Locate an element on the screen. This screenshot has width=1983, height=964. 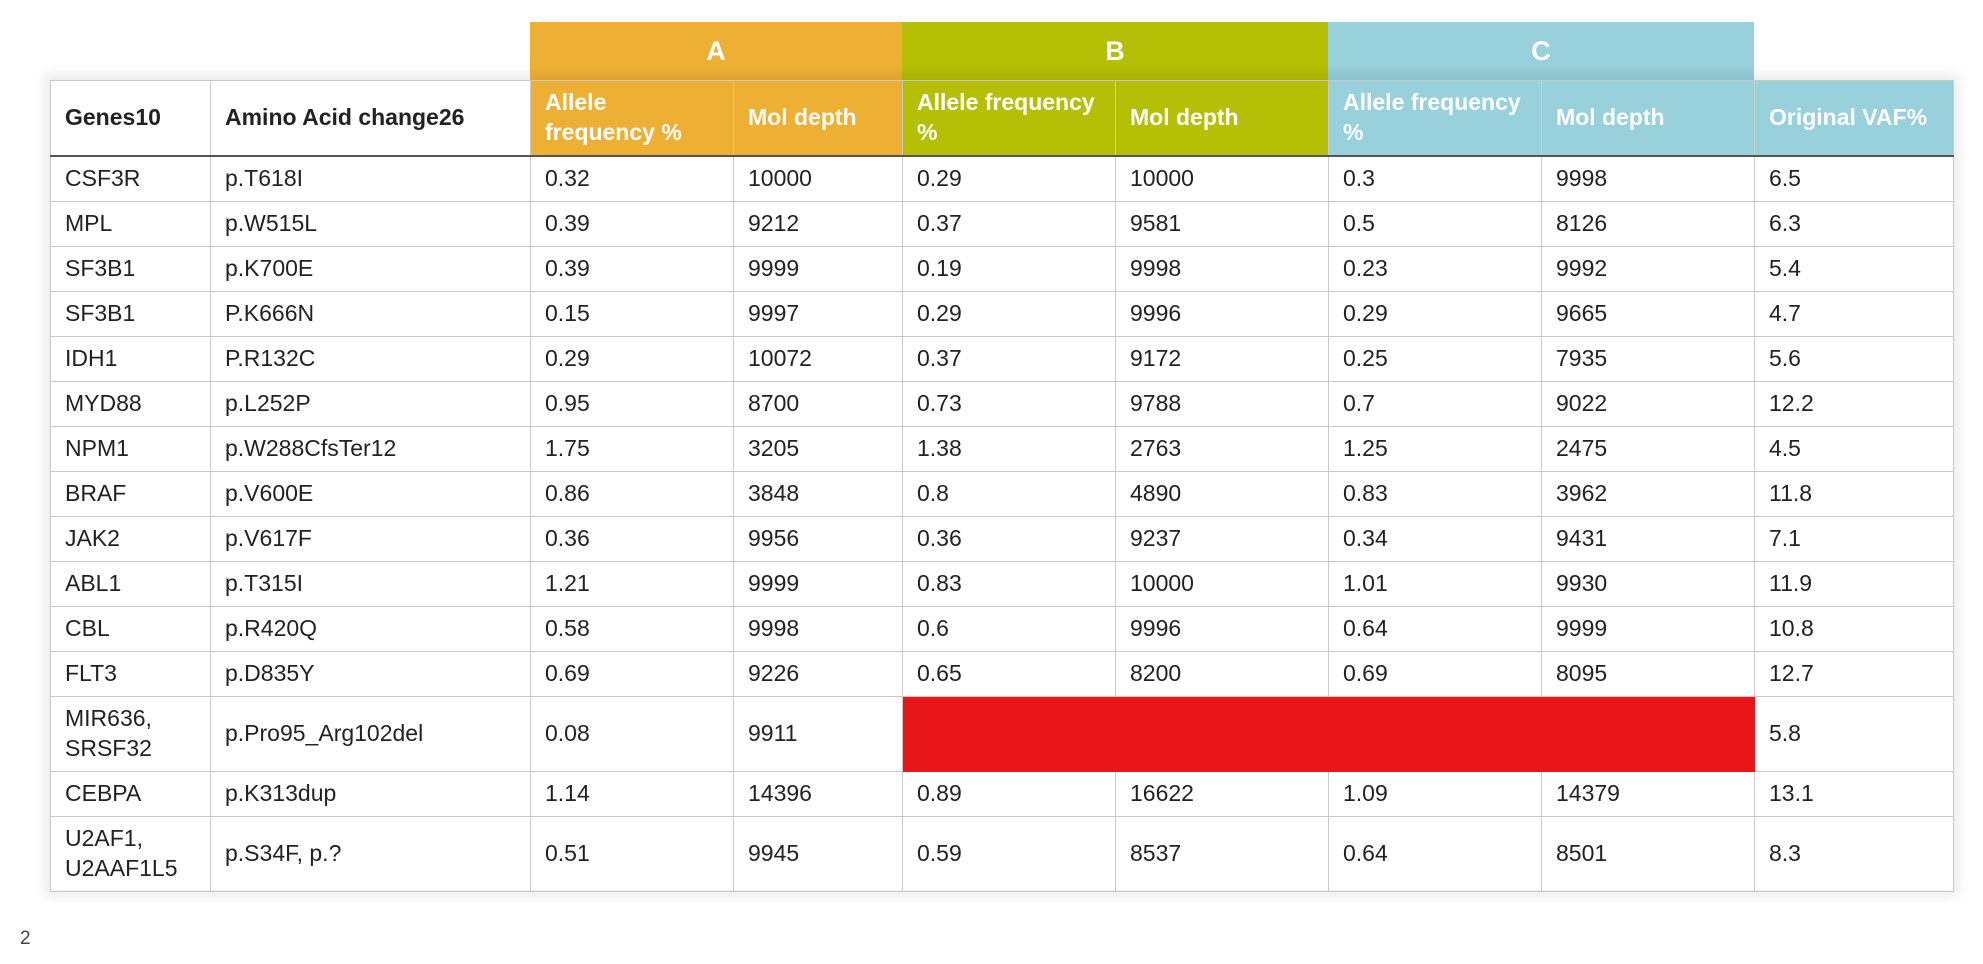
cell-text: 0.73 is located at coordinates (939, 403).